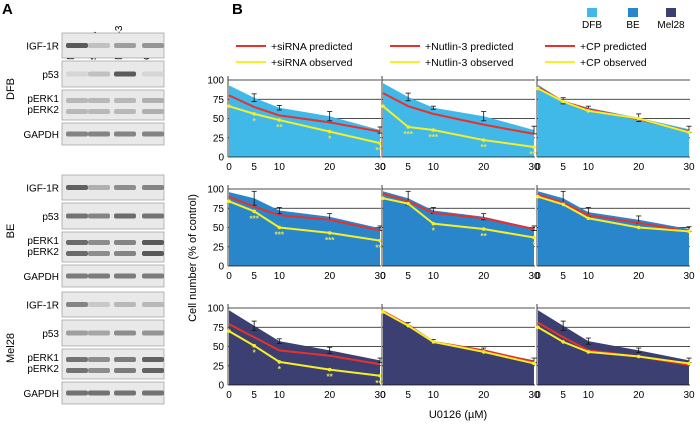  Describe the element at coordinates (633, 25) in the screenshot. I see `legend-cell-line-label: BE` at that location.